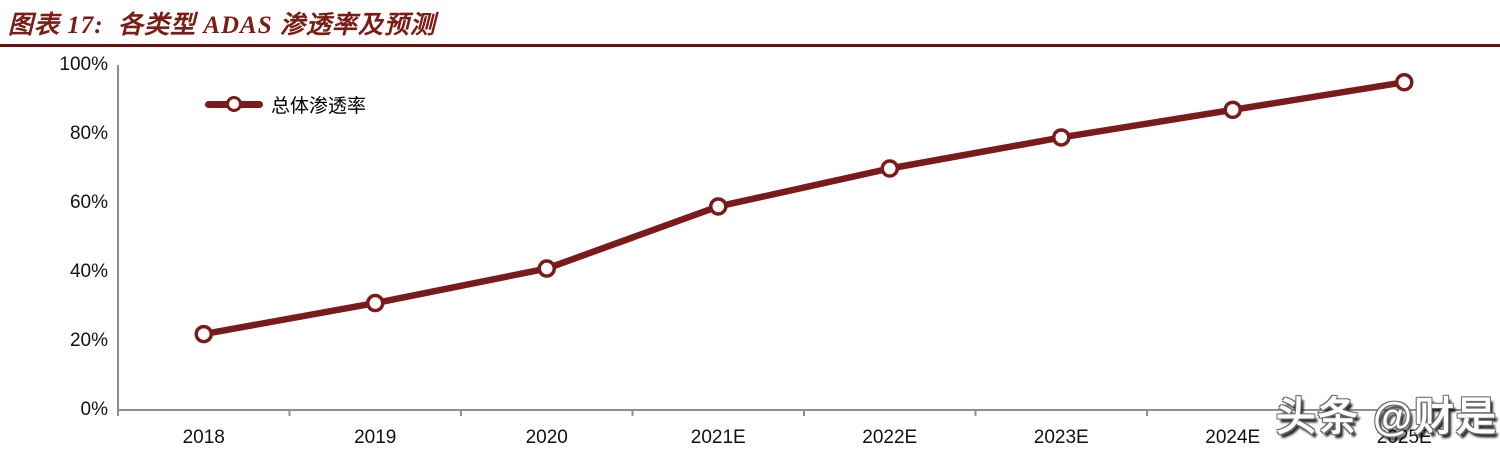 Image resolution: width=1500 pixels, height=454 pixels. I want to click on legend-line-marker-icon, so click(234, 104).